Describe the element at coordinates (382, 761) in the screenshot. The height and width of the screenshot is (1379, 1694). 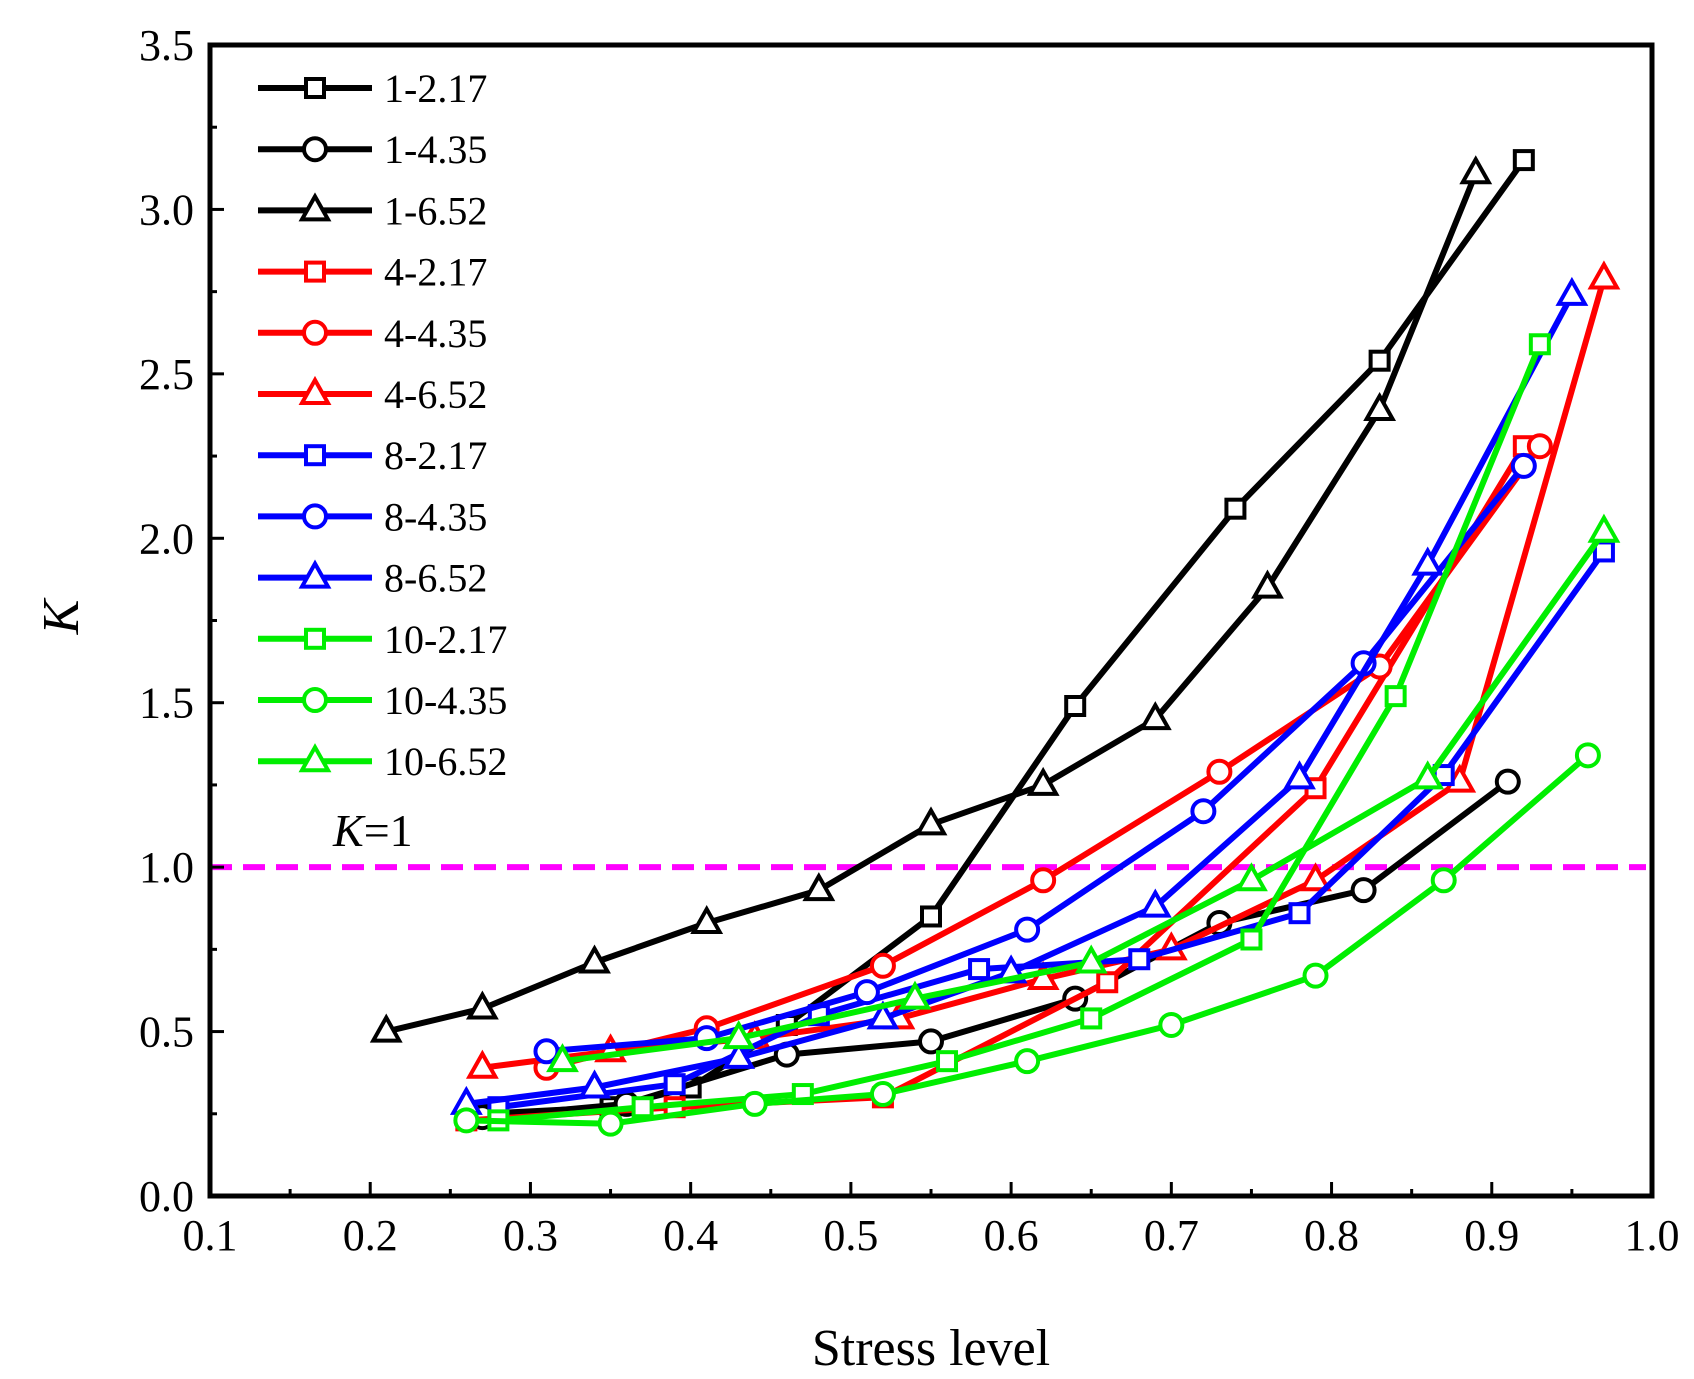
I see `legend-item-10-6.52: 10-6.52` at that location.